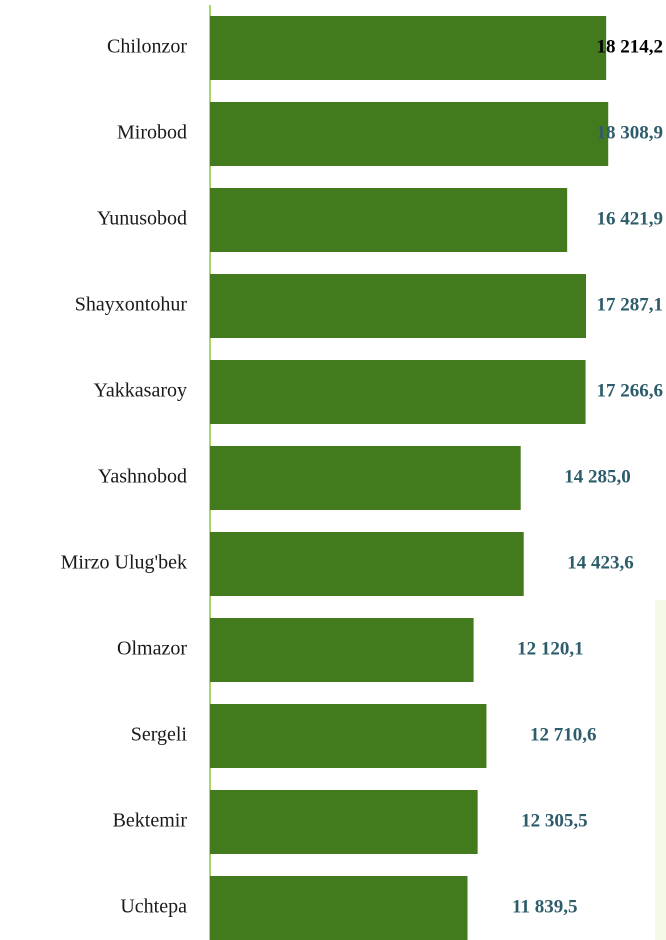 The width and height of the screenshot is (666, 940). What do you see at coordinates (142, 477) in the screenshot?
I see `category-label: Yashnobod` at bounding box center [142, 477].